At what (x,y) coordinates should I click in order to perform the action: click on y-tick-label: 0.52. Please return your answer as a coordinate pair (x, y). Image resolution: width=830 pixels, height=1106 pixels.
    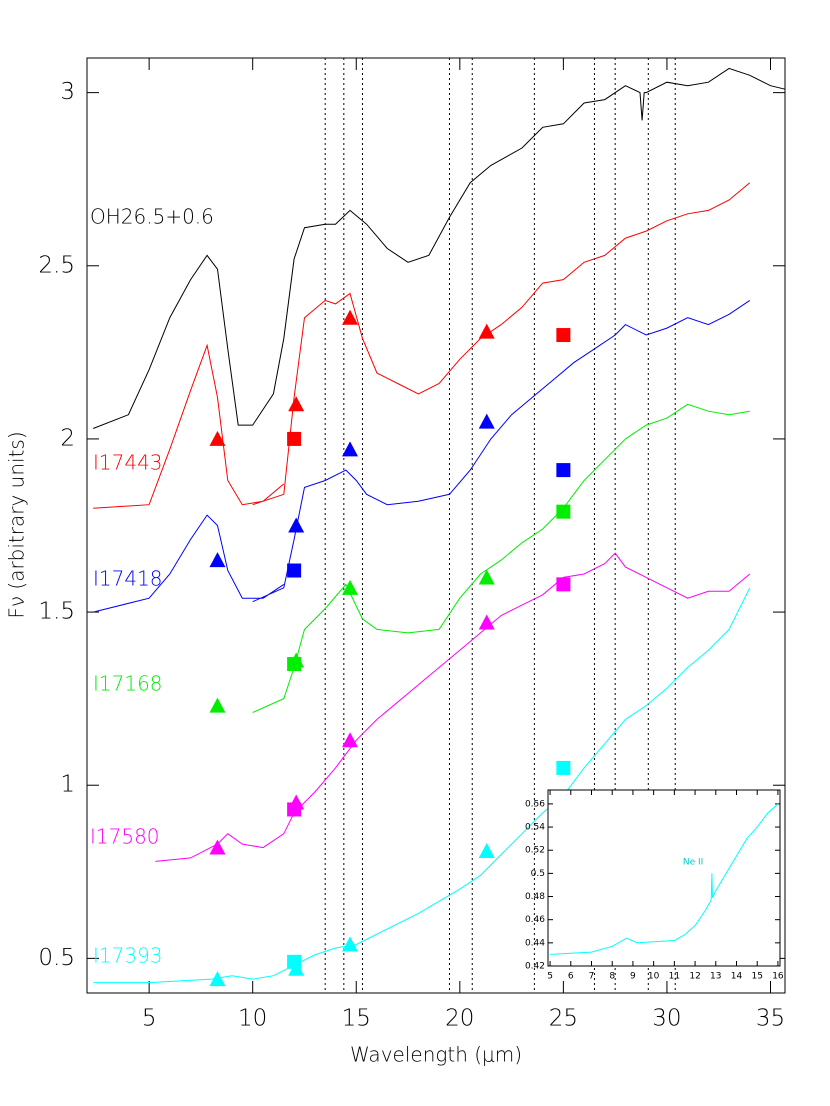
    Looking at the image, I should click on (535, 851).